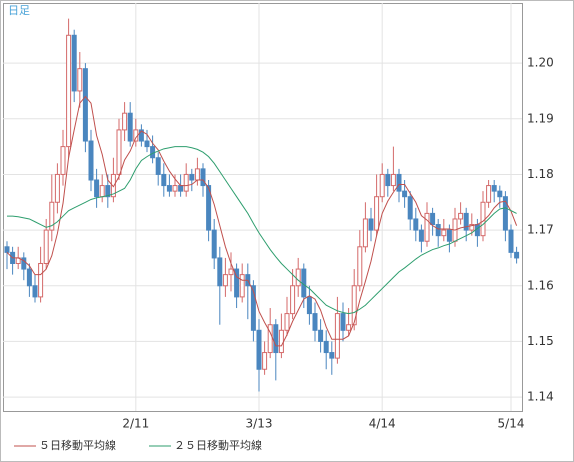 Image resolution: width=574 pixels, height=462 pixels. I want to click on legend-label: ５日移動平均線, so click(77, 445).